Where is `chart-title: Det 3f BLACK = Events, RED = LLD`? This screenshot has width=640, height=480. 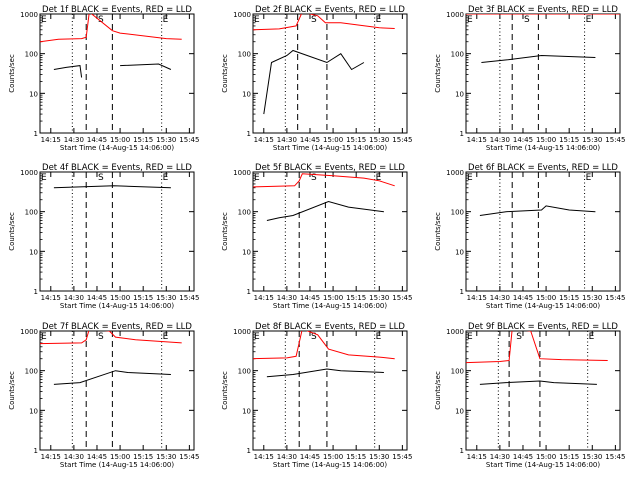
chart-title: Det 3f BLACK = Events, RED = LLD is located at coordinates (543, 10).